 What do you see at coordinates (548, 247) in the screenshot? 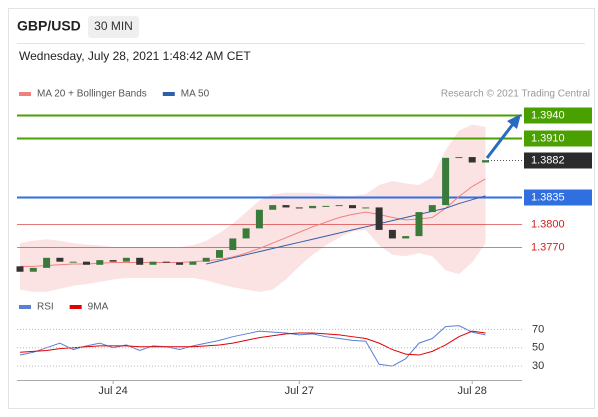
I see `level-label: 1.3770` at bounding box center [548, 247].